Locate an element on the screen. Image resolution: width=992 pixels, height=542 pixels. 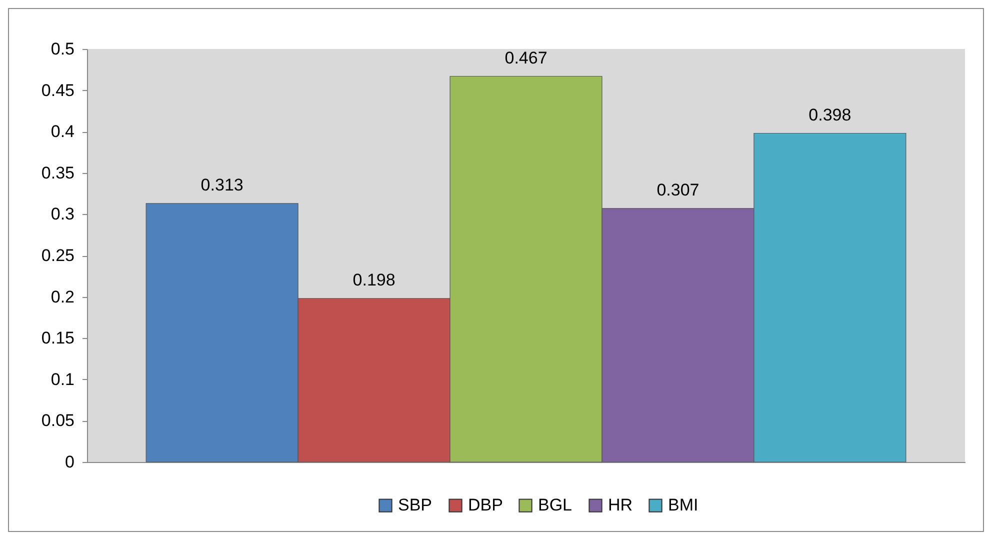
y-tick-label: 0.35 is located at coordinates (57, 172).